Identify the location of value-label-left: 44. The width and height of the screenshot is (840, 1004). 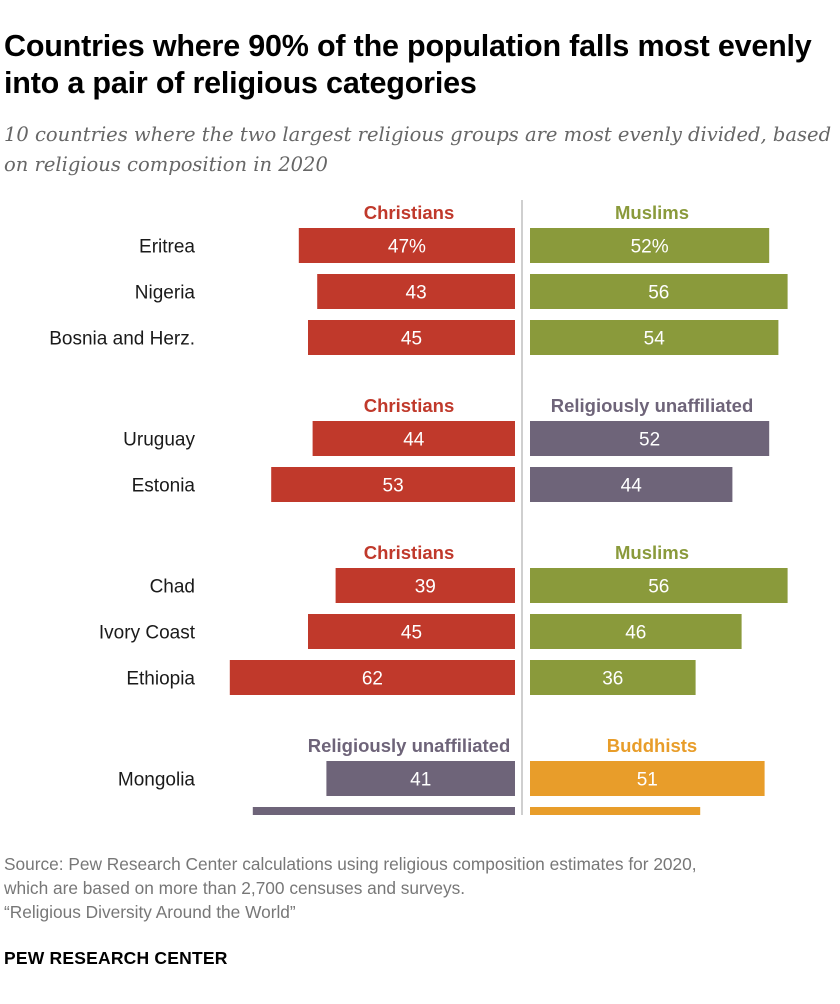
(414, 440).